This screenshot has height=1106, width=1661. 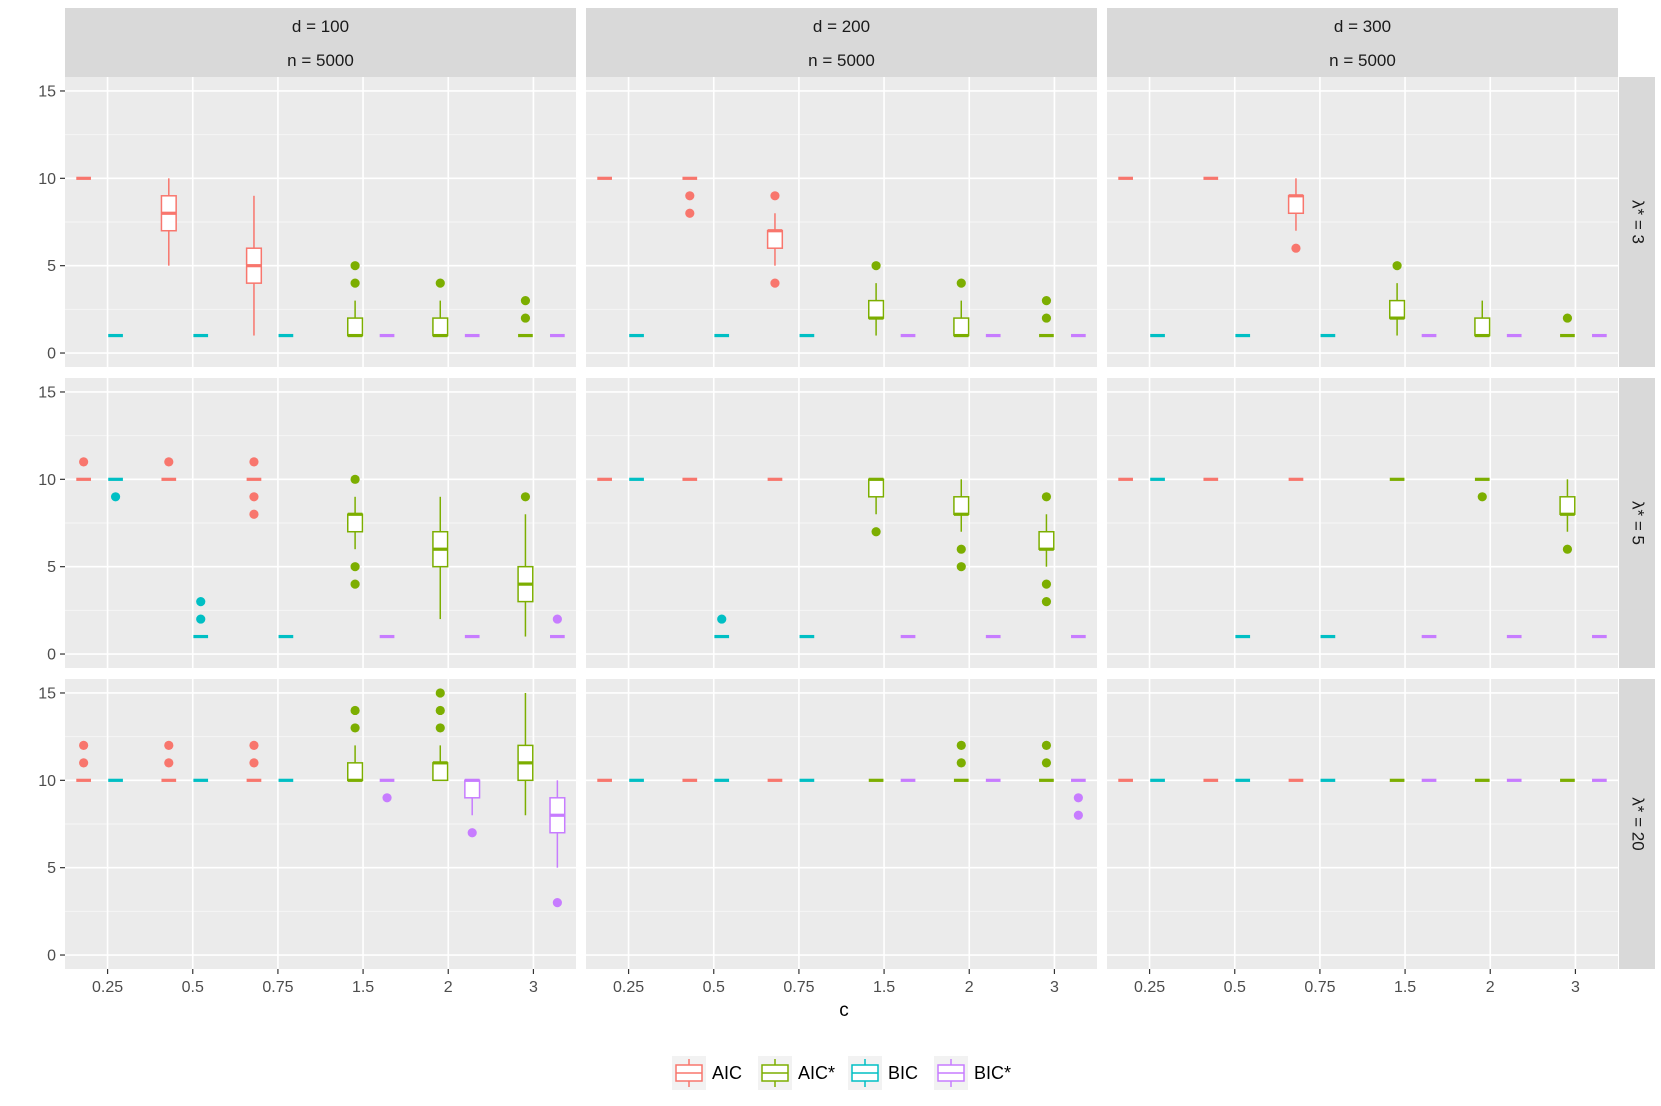 What do you see at coordinates (841, 257) in the screenshot?
I see `boxes-r0-c1` at bounding box center [841, 257].